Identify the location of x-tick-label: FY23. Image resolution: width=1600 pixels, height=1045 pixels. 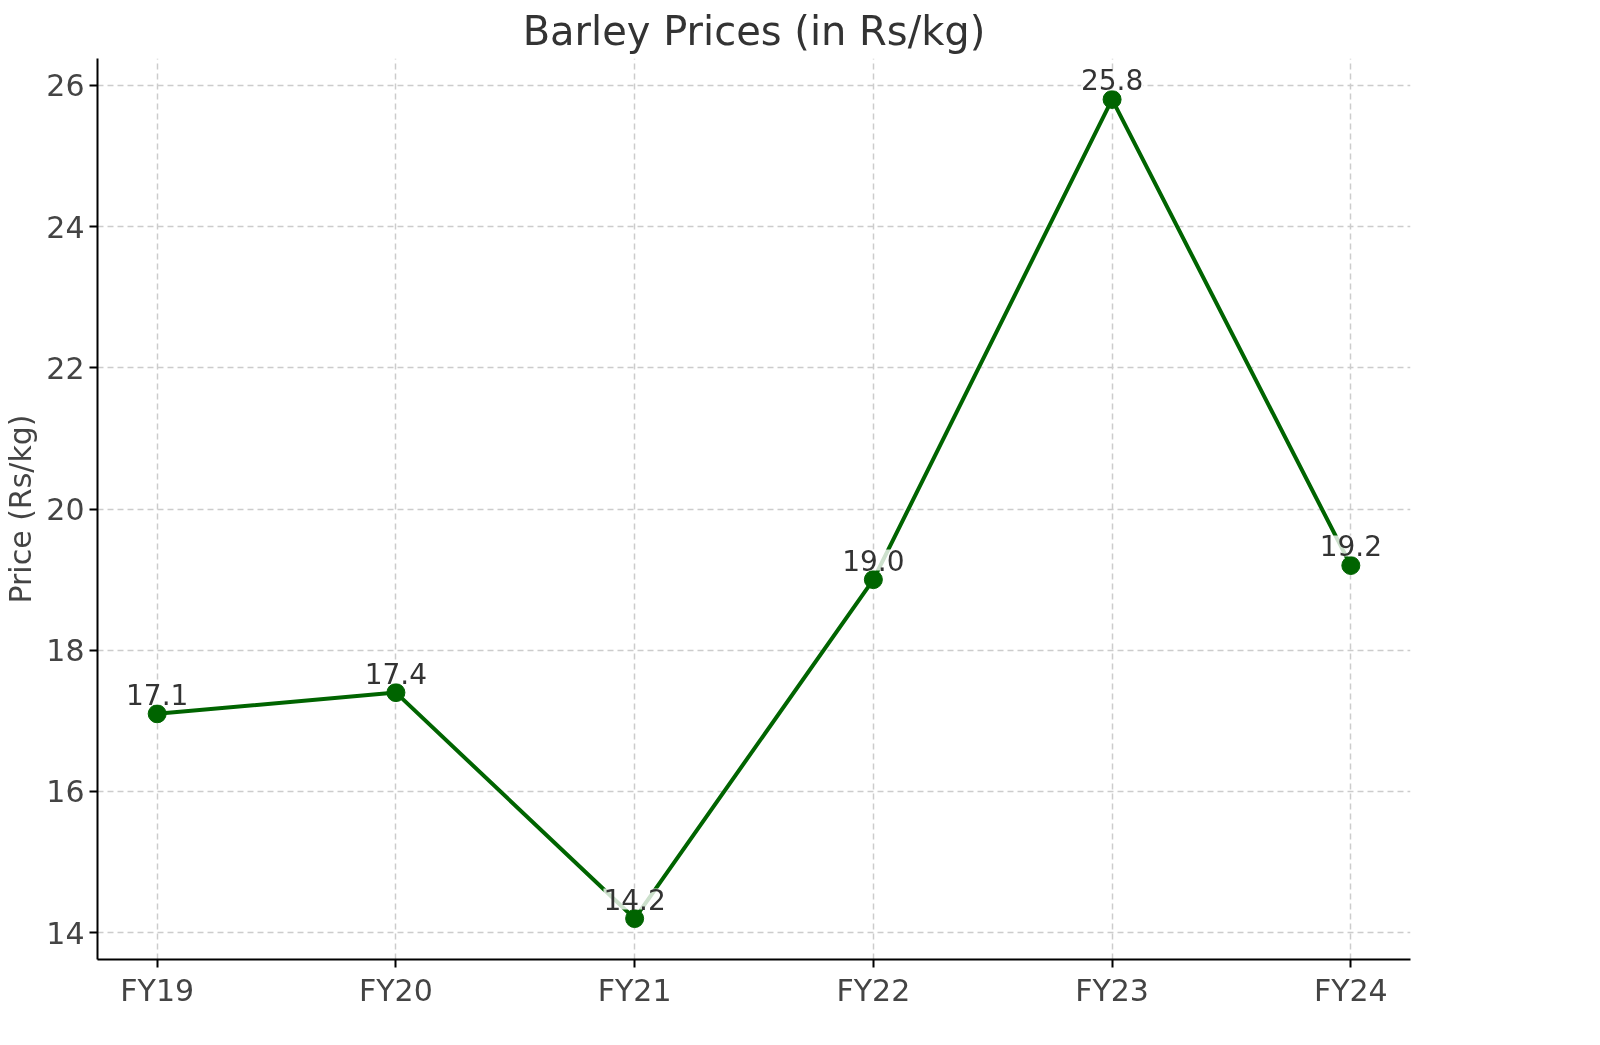
(1112, 990).